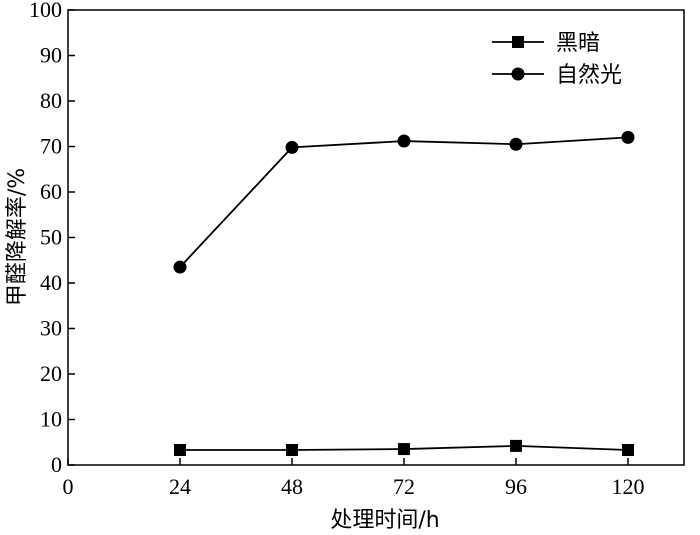 The width and height of the screenshot is (700, 535). What do you see at coordinates (68, 486) in the screenshot?
I see `x-tick-label: 0` at bounding box center [68, 486].